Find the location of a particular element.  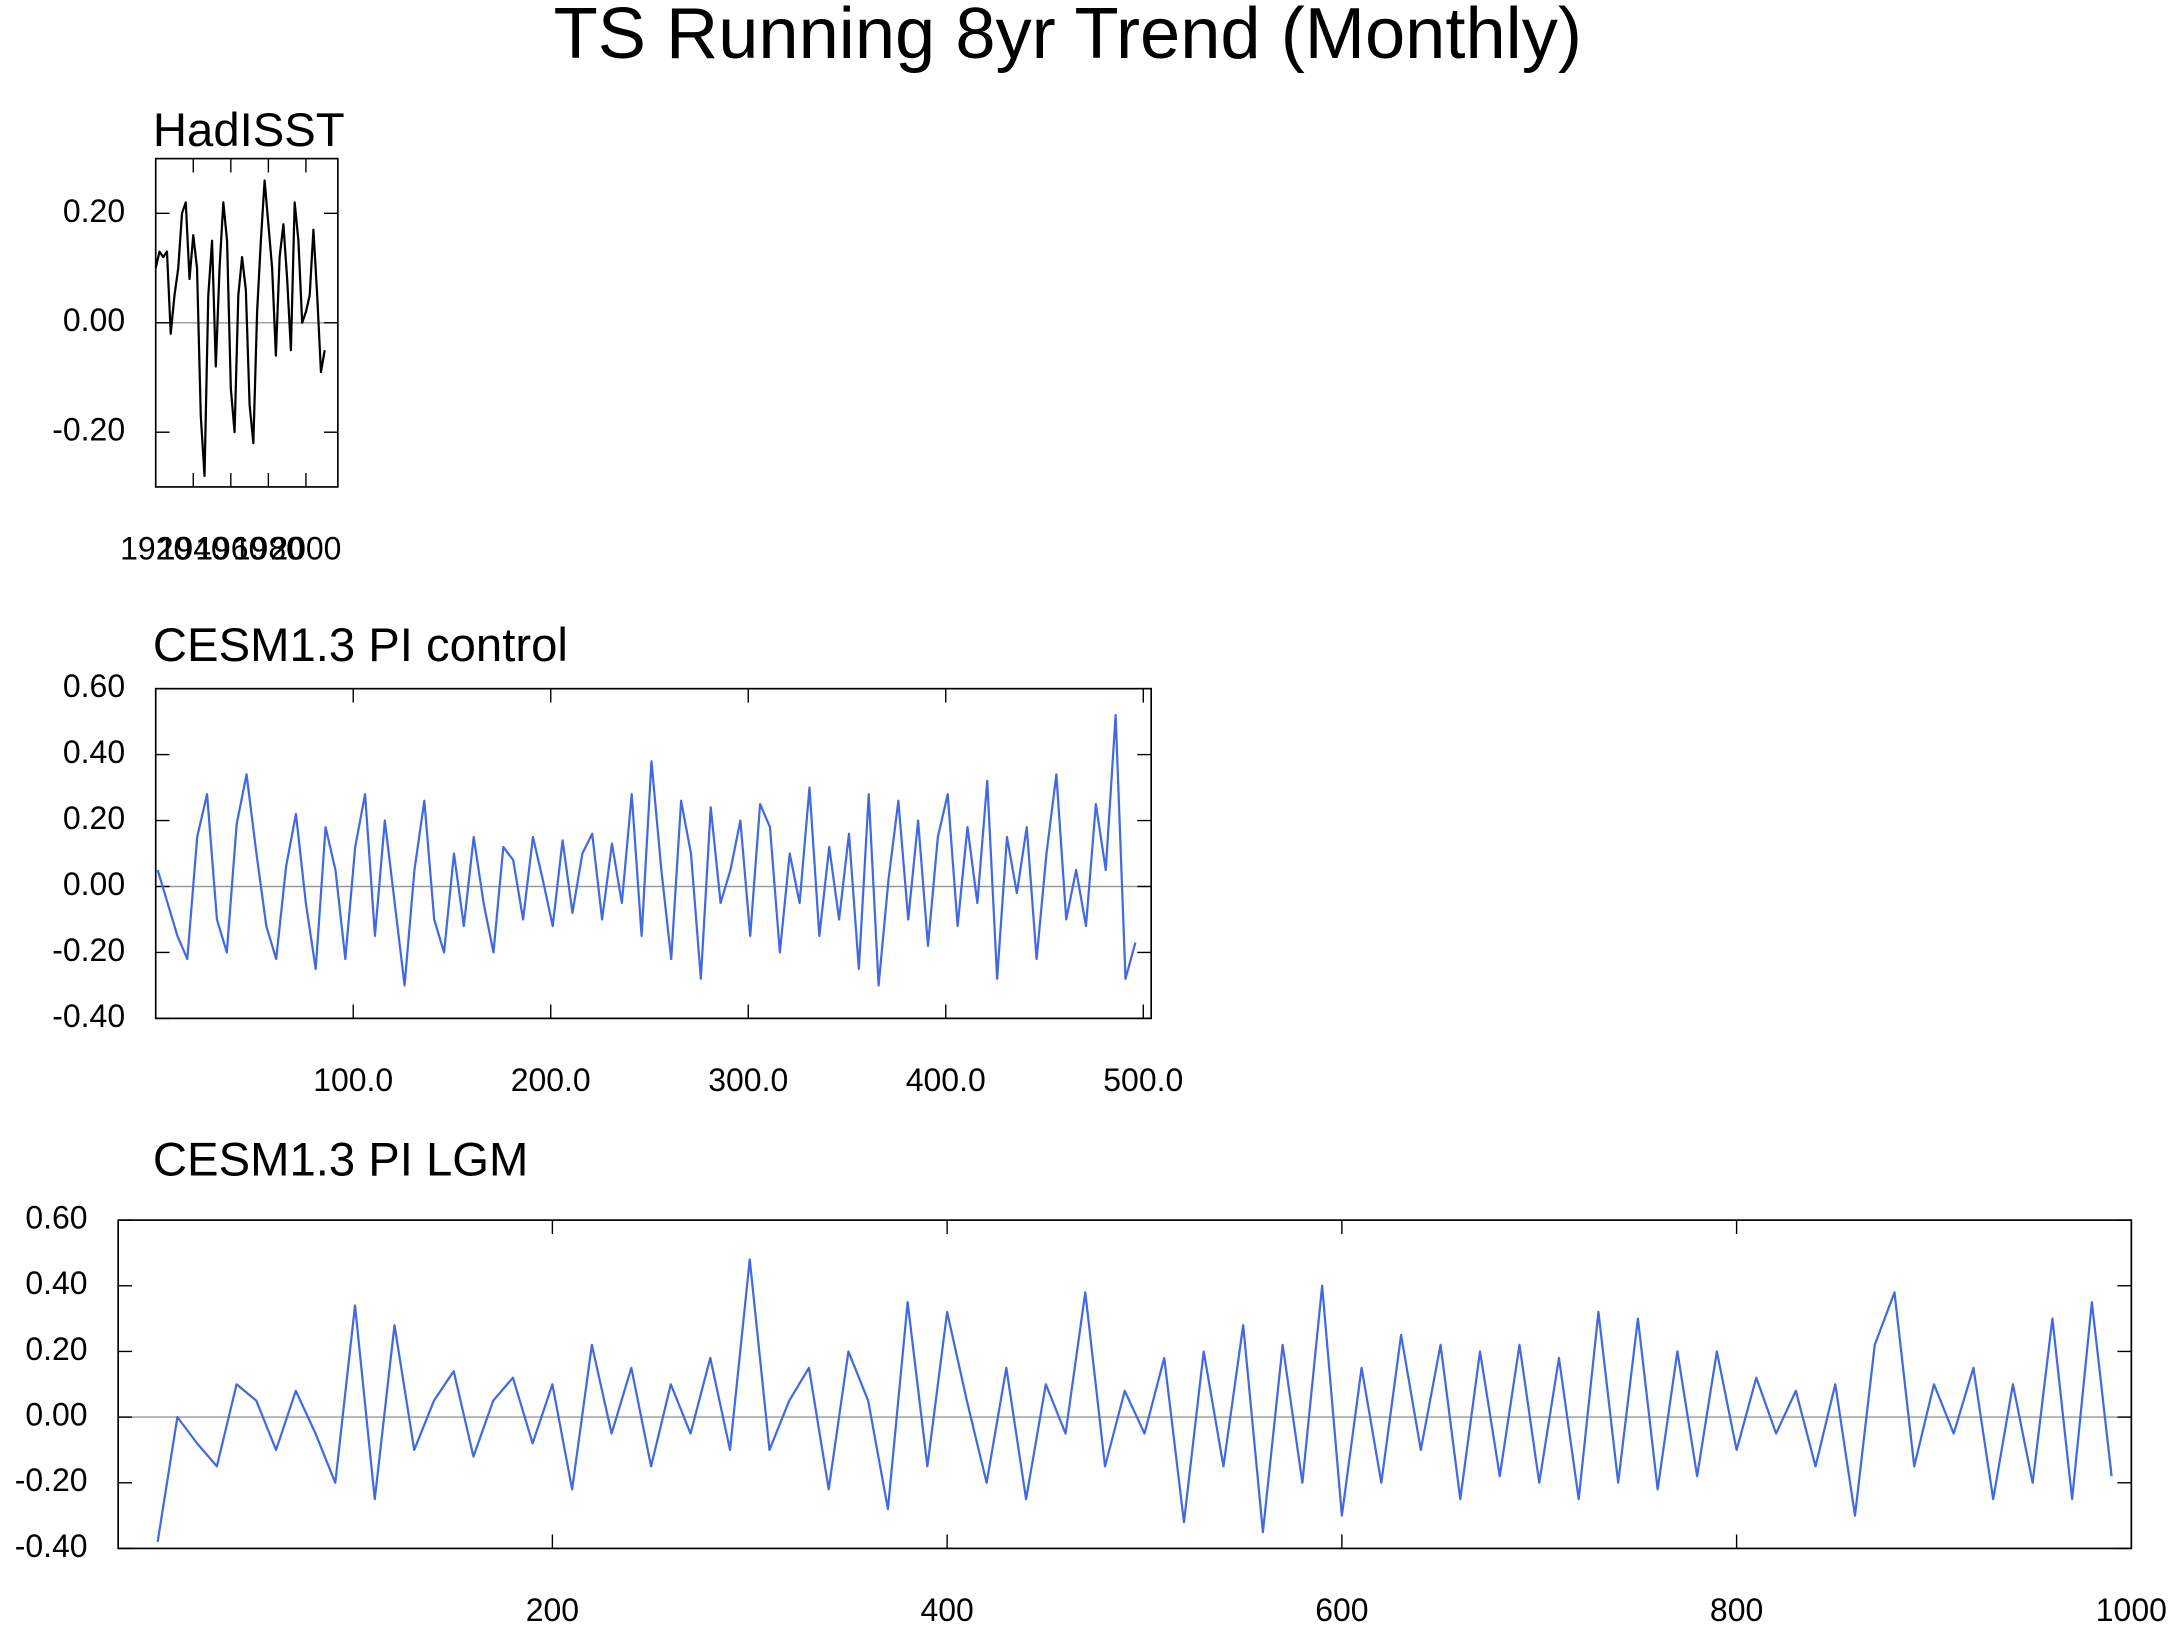

x-tick-label: 100.0 is located at coordinates (353, 1080).